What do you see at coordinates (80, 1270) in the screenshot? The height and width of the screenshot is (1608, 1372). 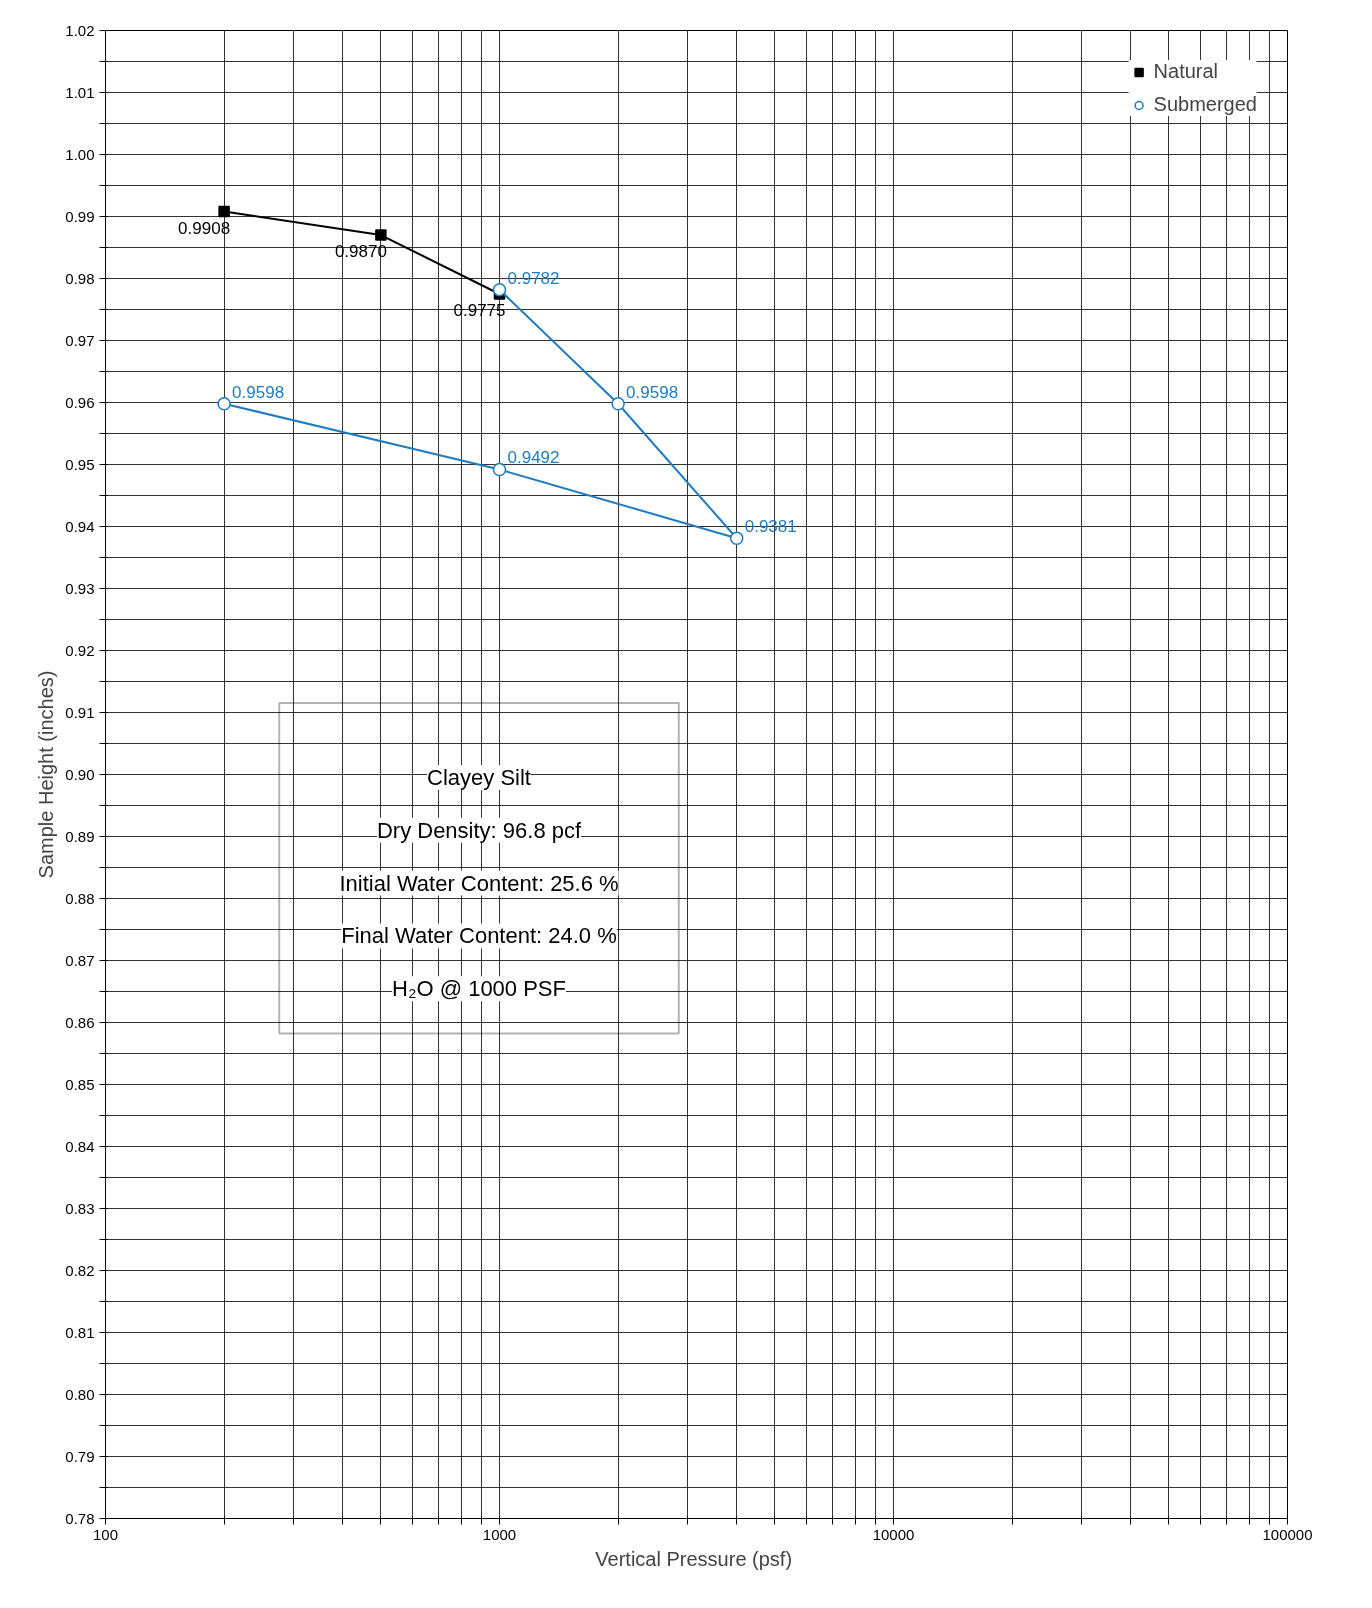 I see `y-tick-label: 0.82` at bounding box center [80, 1270].